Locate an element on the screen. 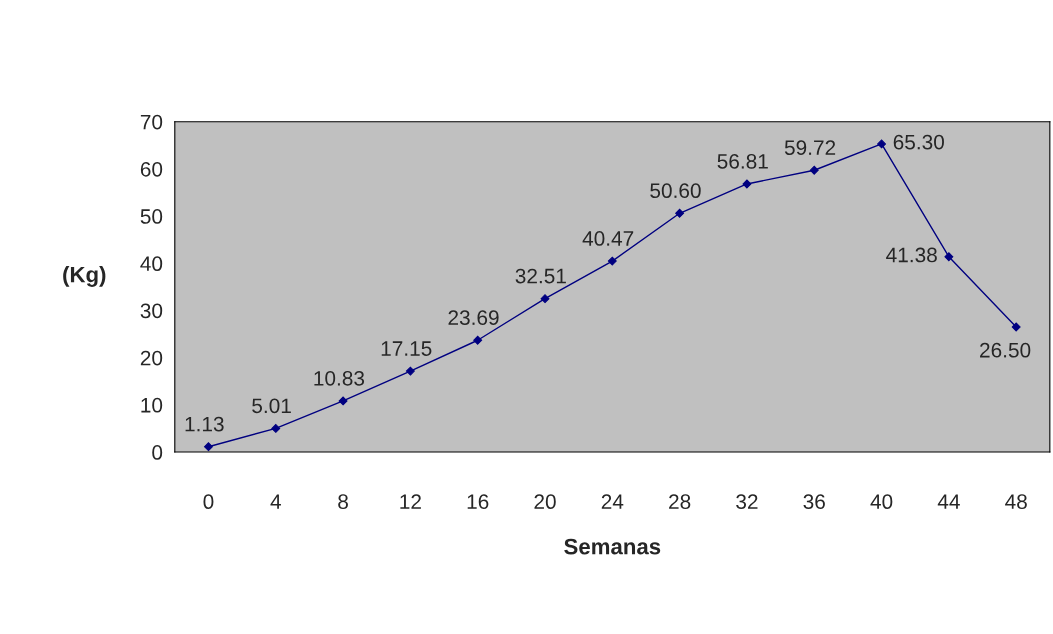 The height and width of the screenshot is (634, 1053). data-label: 41.38 is located at coordinates (911, 255).